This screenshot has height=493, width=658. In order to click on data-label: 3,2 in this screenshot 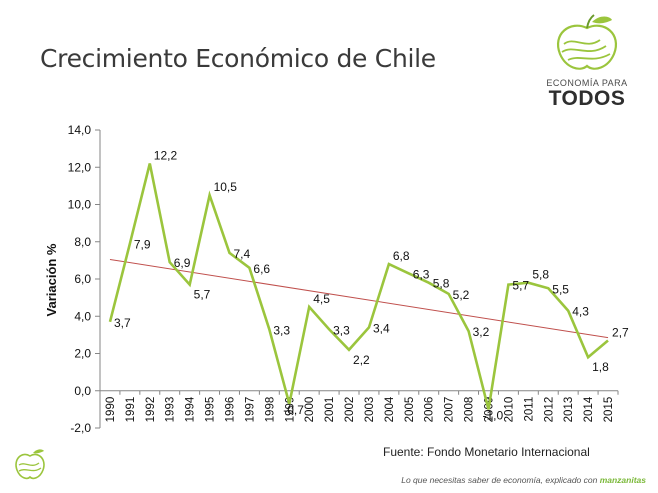, I will do `click(481, 332)`.